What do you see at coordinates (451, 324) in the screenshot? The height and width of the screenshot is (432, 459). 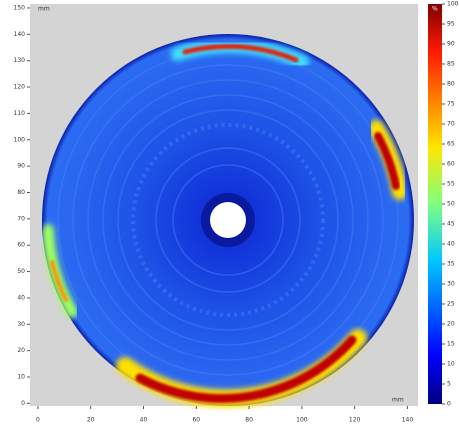 I see `colorbar-tick-label: 20` at bounding box center [451, 324].